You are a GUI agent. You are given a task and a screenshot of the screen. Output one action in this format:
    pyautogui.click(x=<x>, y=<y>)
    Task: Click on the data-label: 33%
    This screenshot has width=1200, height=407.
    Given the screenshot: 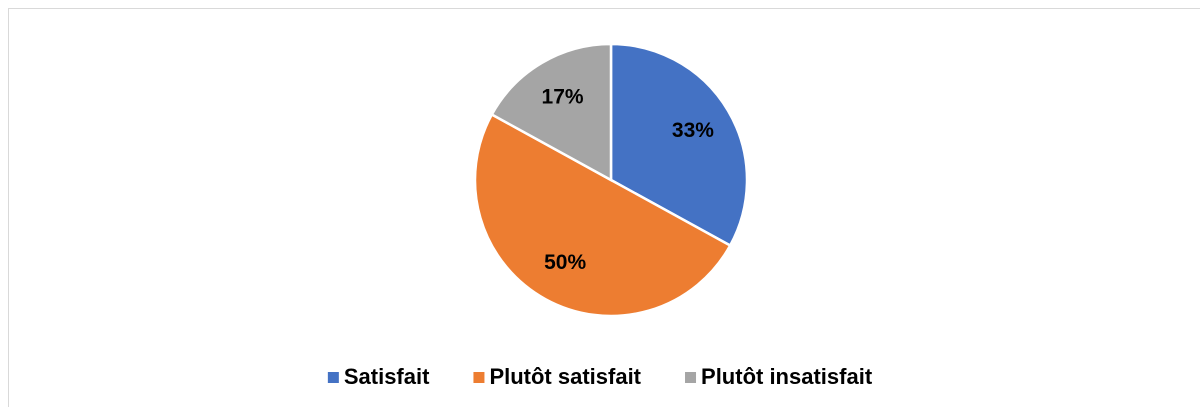 What is the action you would take?
    pyautogui.click(x=693, y=130)
    